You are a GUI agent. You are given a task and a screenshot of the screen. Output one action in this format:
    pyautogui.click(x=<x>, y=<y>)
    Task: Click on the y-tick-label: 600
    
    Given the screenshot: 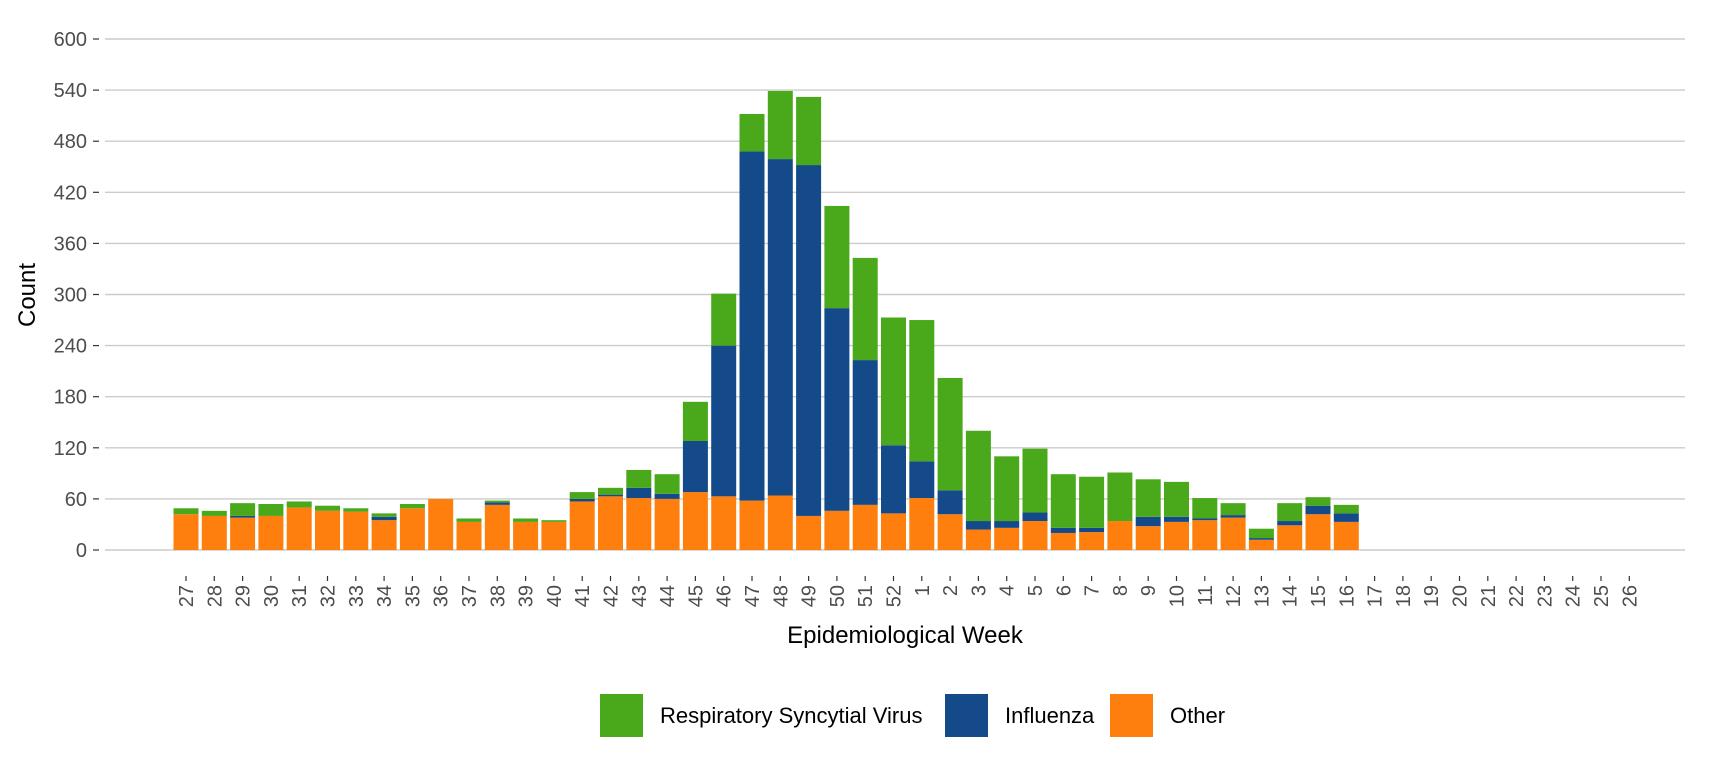 What is the action you would take?
    pyautogui.click(x=70, y=40)
    